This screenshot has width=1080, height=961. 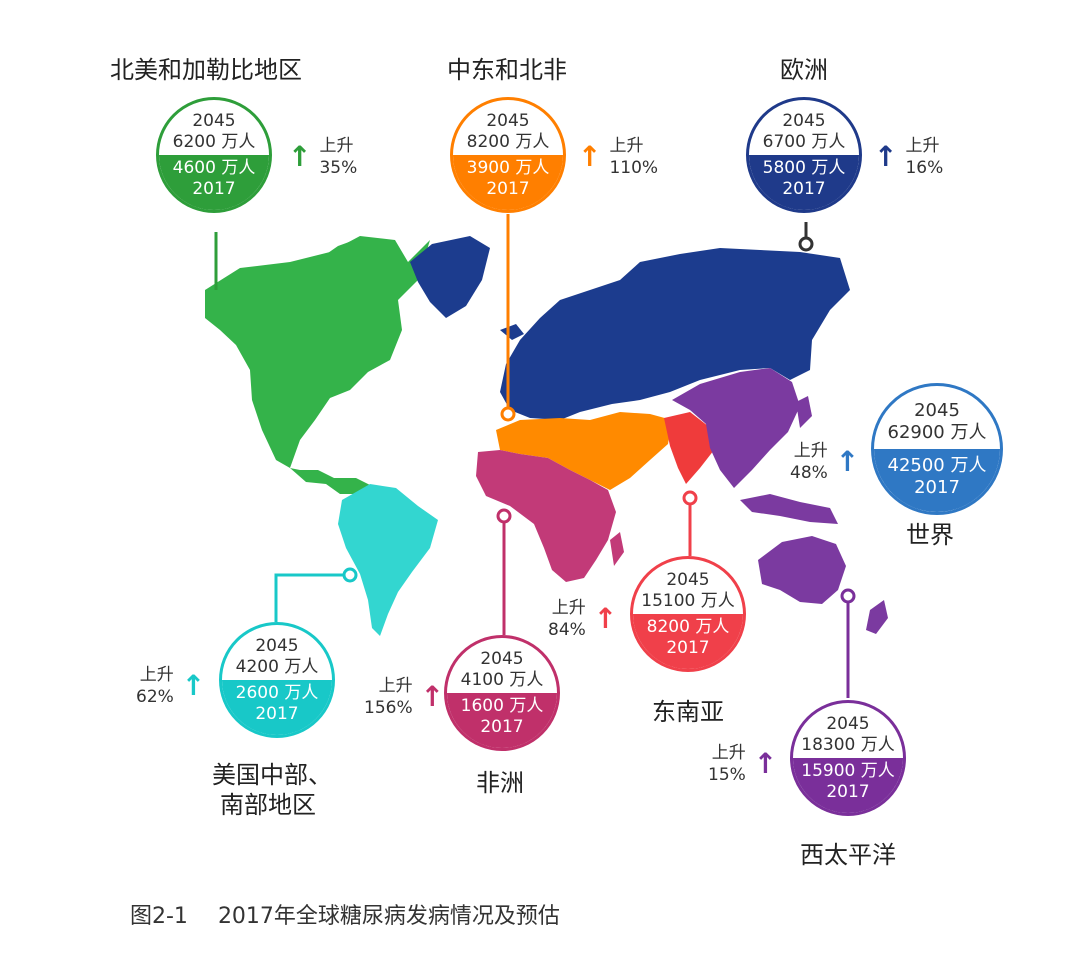 I want to click on badge-bottom-2017: 15900 万人 2017, so click(x=848, y=785).